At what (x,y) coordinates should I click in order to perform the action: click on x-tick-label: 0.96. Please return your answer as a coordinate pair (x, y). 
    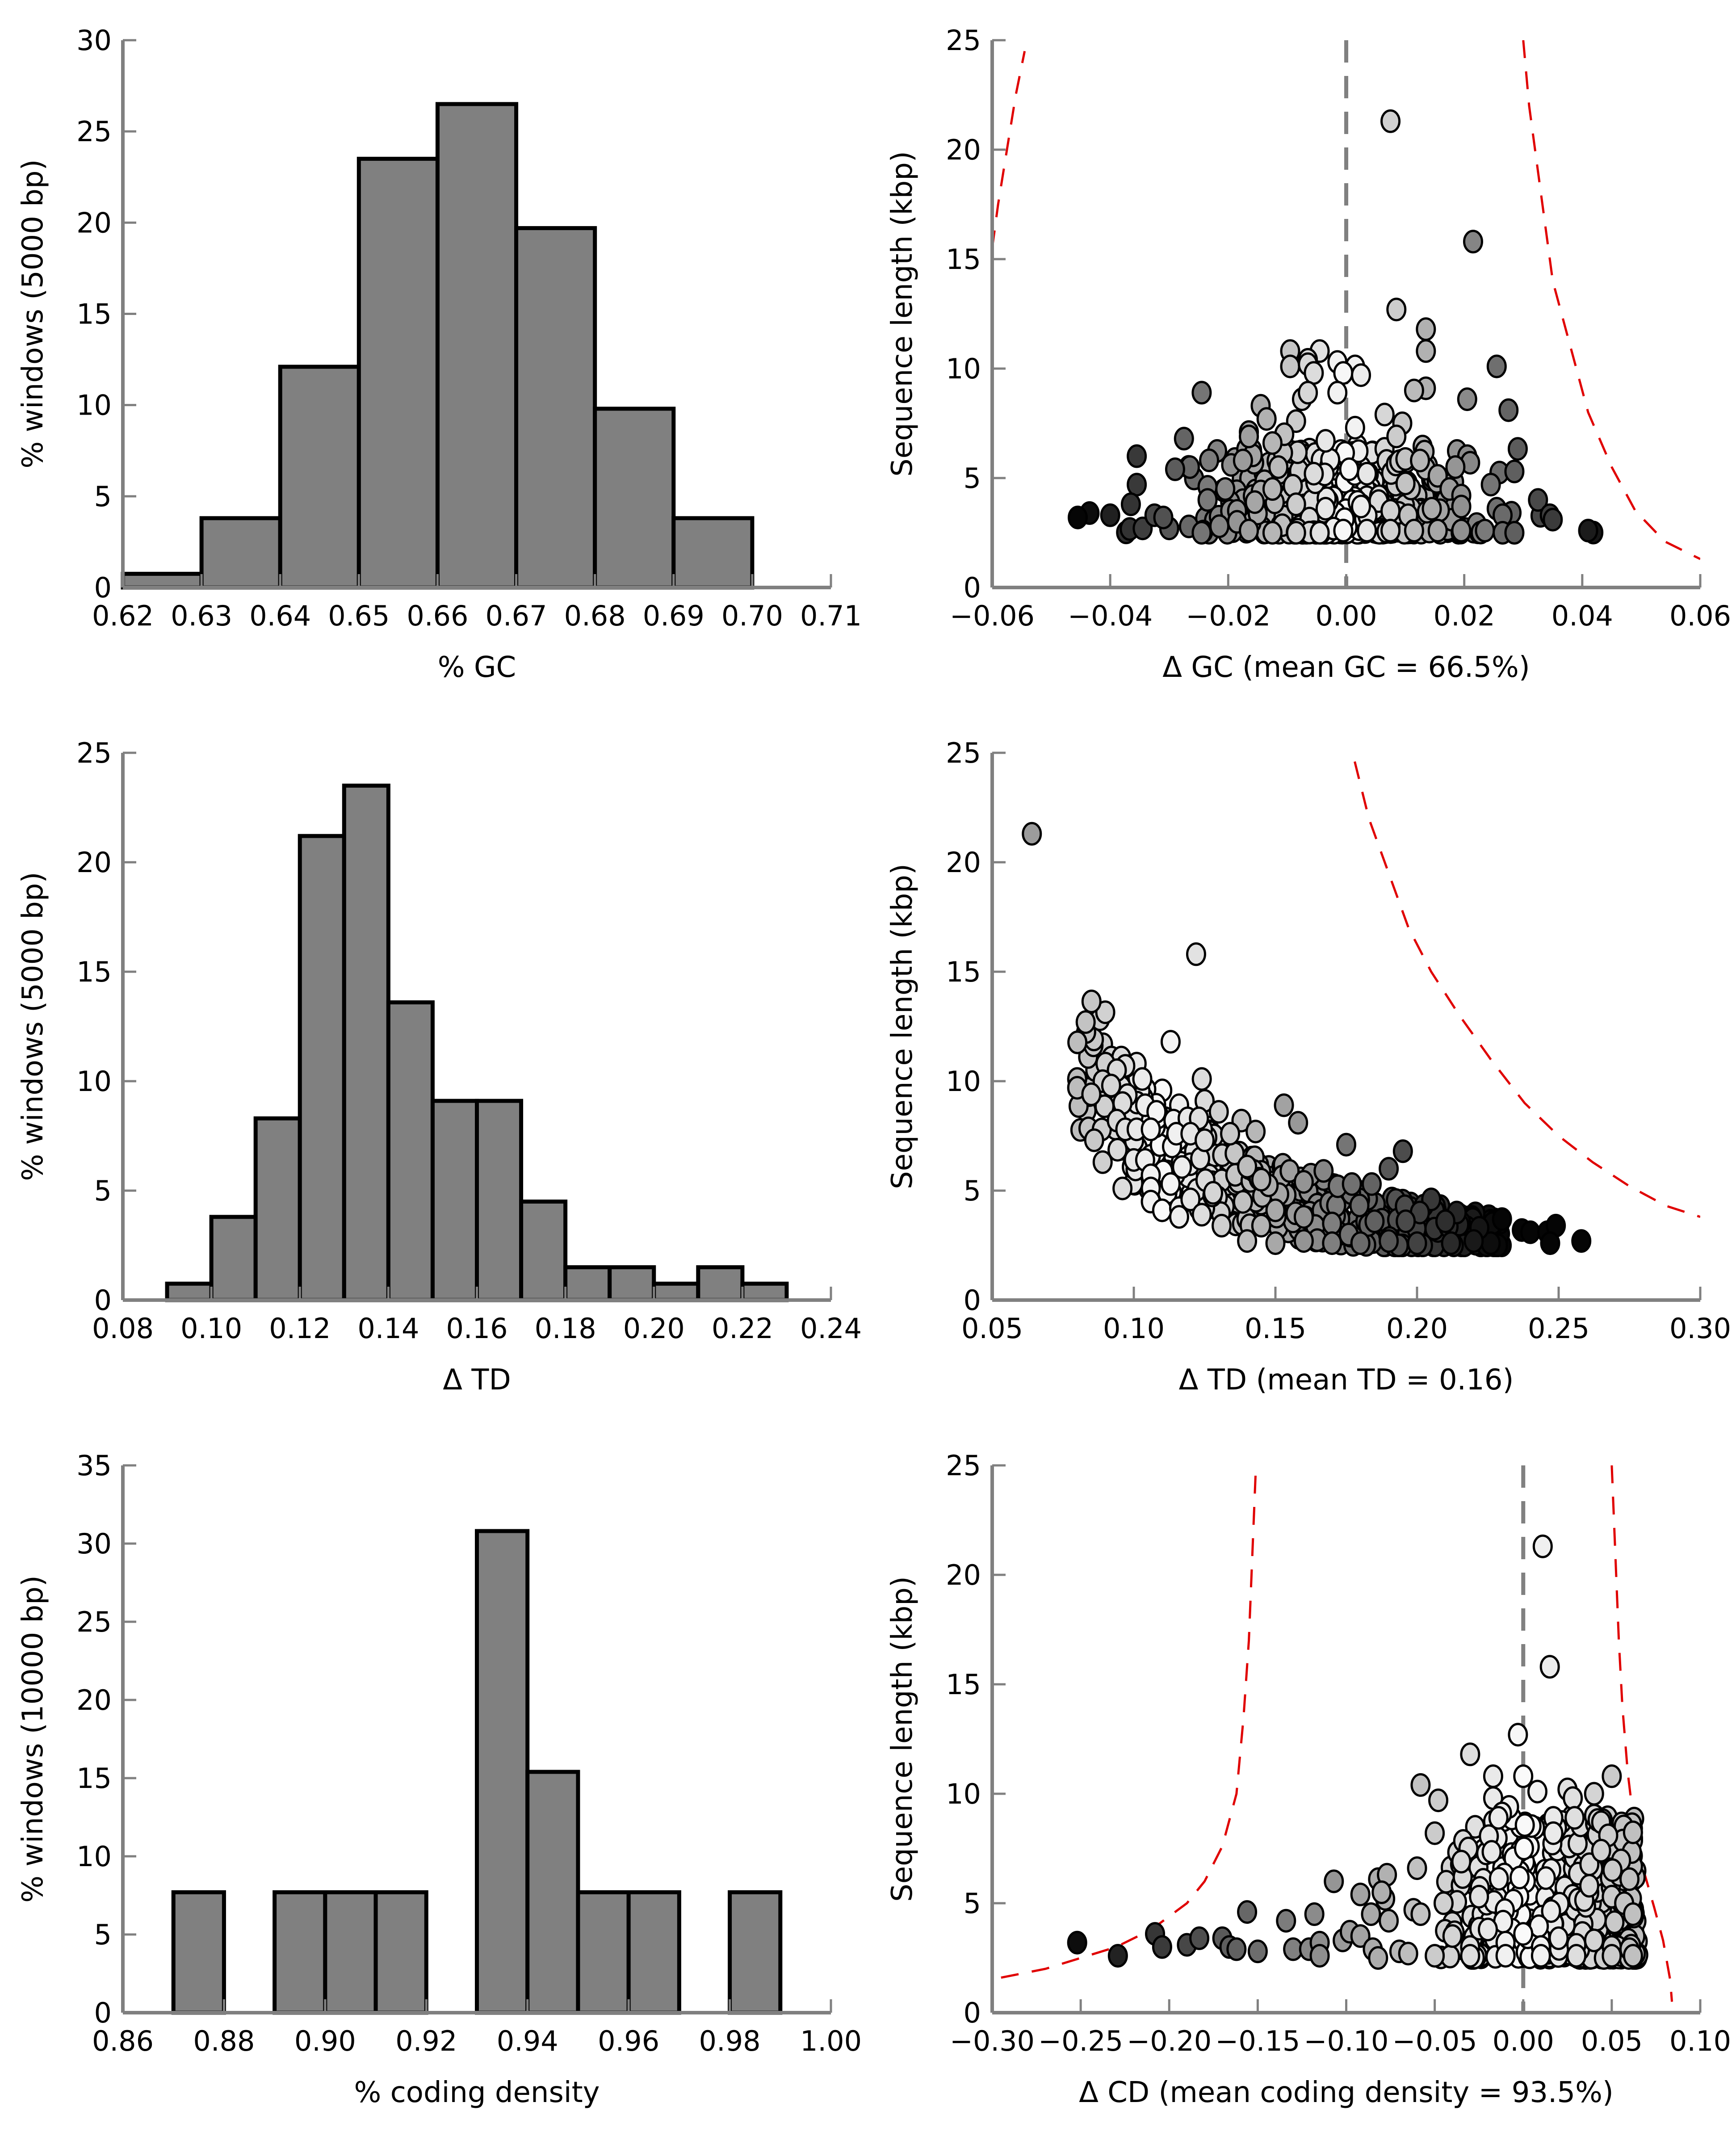
    Looking at the image, I should click on (628, 2041).